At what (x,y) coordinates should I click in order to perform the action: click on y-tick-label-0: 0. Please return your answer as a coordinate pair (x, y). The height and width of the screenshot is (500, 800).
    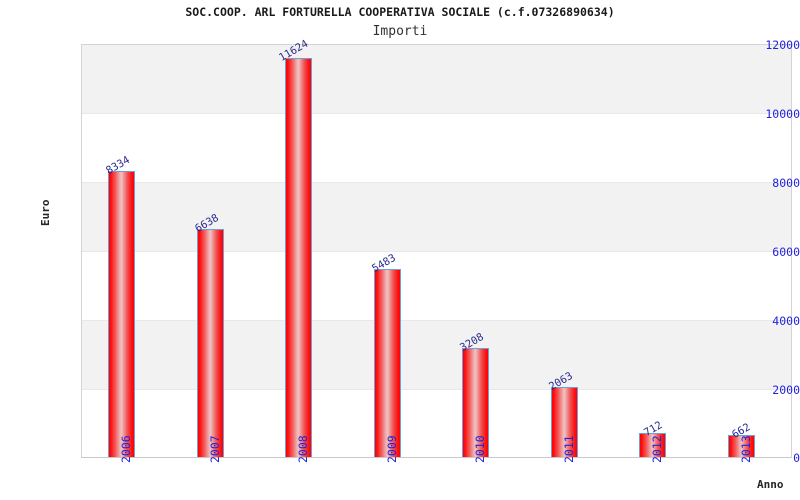
    Looking at the image, I should click on (796, 458).